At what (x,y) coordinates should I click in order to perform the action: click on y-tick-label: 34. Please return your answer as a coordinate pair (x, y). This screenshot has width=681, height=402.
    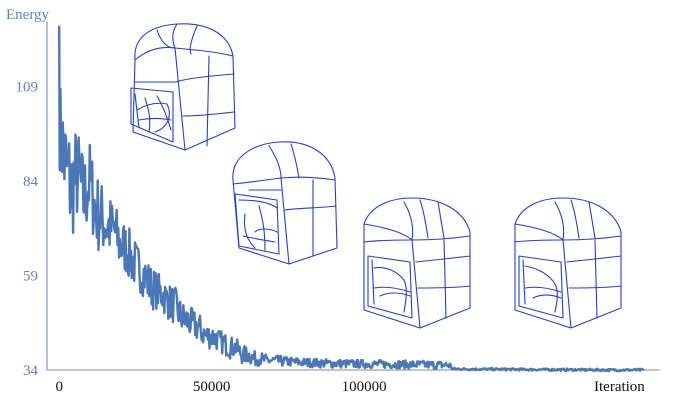
    Looking at the image, I should click on (31, 371).